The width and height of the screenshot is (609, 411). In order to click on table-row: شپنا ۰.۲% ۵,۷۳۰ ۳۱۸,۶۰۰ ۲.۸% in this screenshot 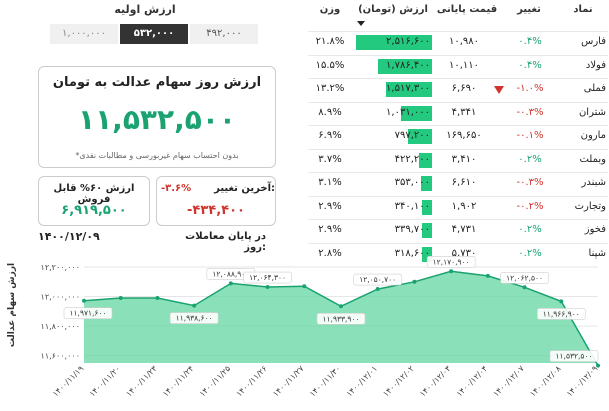, I will do `click(458, 254)`.